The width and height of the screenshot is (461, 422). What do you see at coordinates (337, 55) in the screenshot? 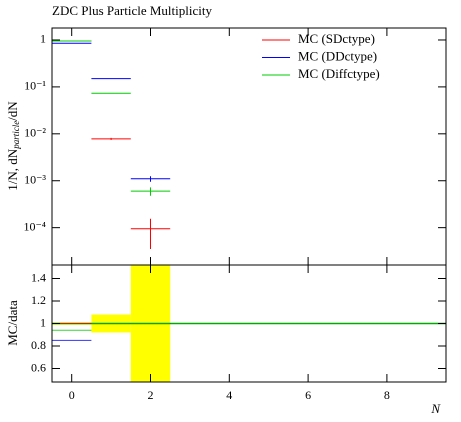
I see `legend-label: MC (DDctype)` at bounding box center [337, 55].